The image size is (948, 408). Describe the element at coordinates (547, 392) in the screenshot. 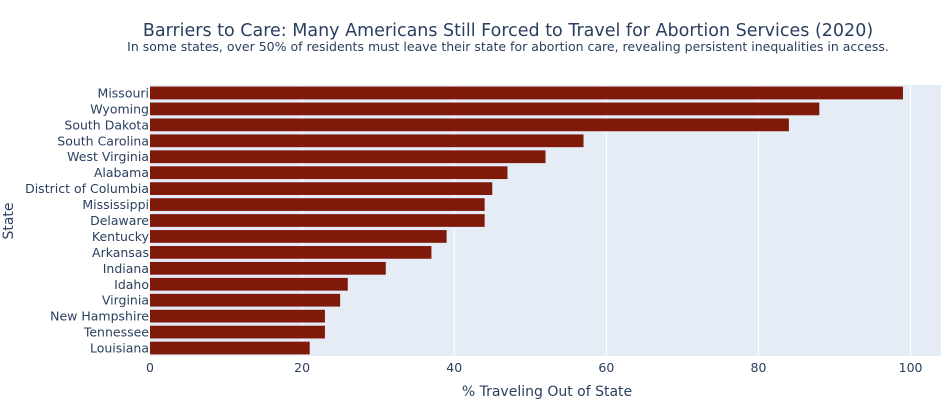

I see `x-axis-title: % Traveling Out of State` at that location.